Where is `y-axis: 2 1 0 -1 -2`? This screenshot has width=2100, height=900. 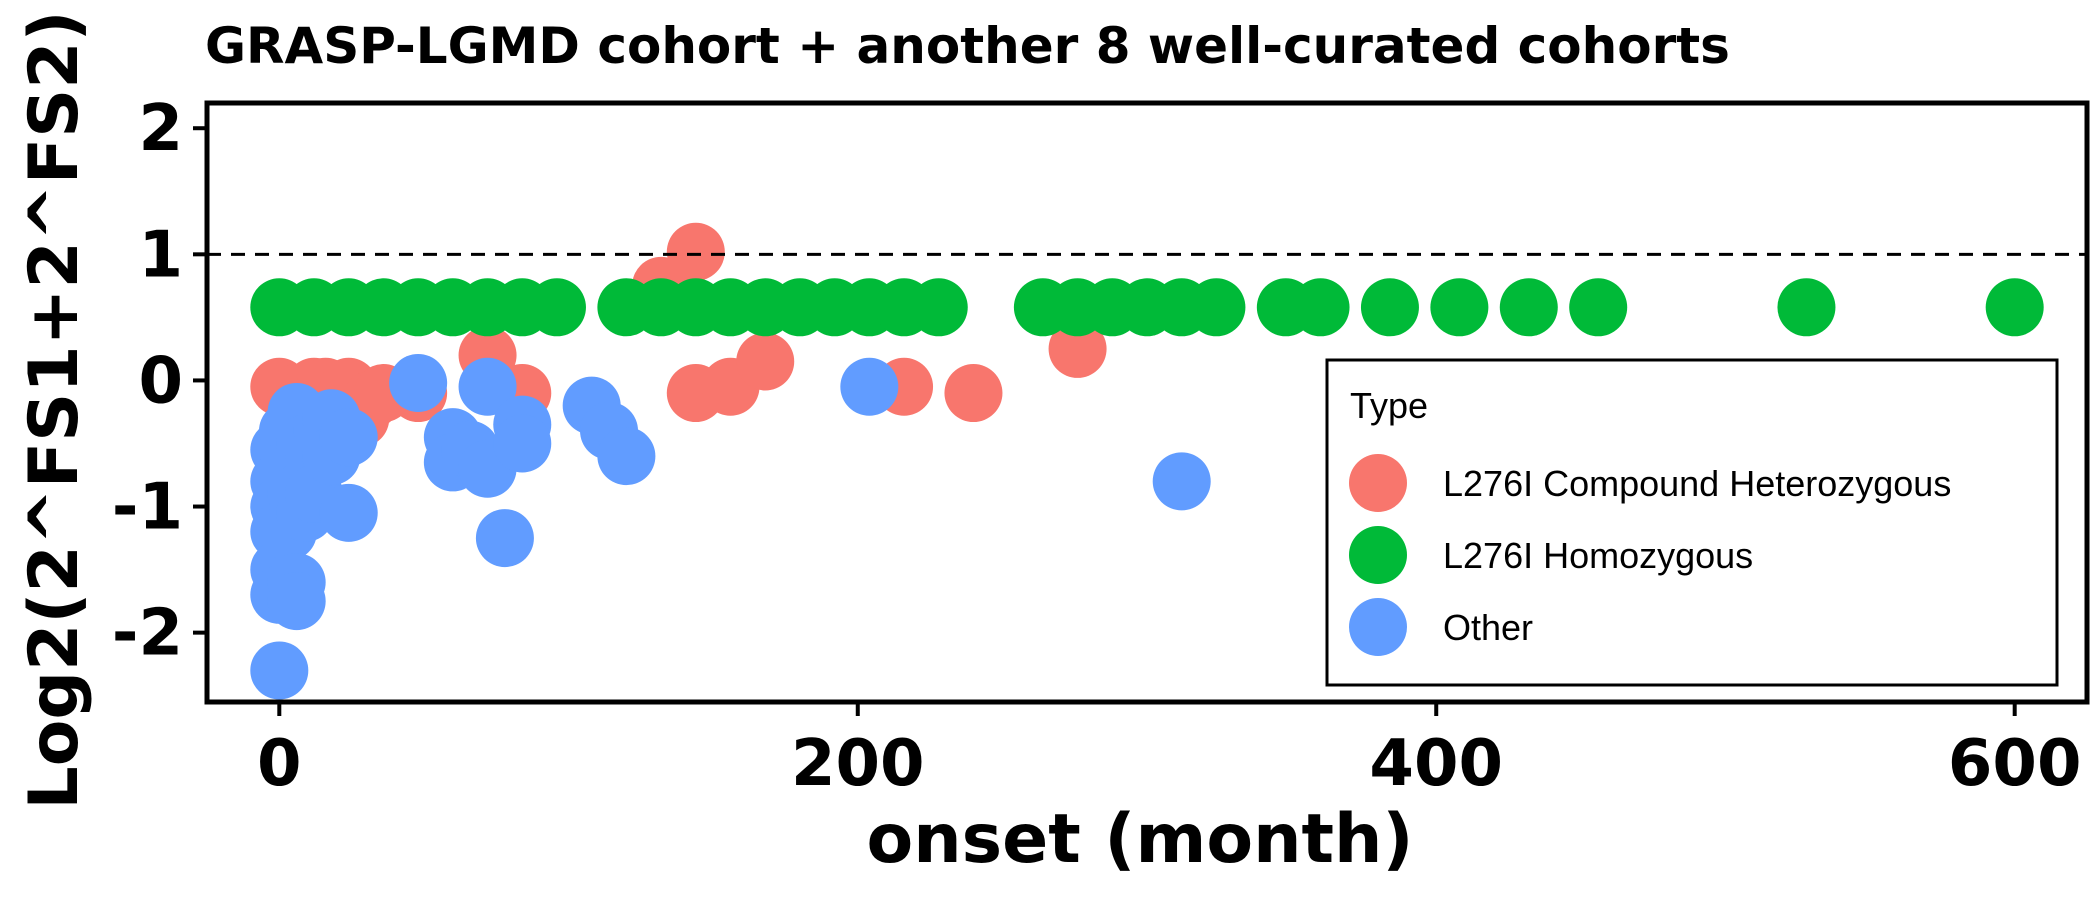 y-axis: 2 1 0 -1 -2 is located at coordinates (159, 381).